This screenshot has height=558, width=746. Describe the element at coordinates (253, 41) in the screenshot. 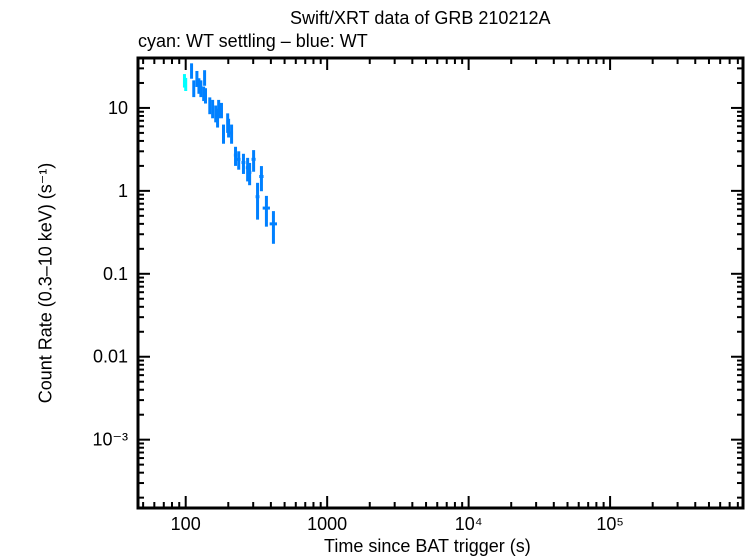

I see `chart-subtitle: cyan: WT settling – blue: WT` at that location.